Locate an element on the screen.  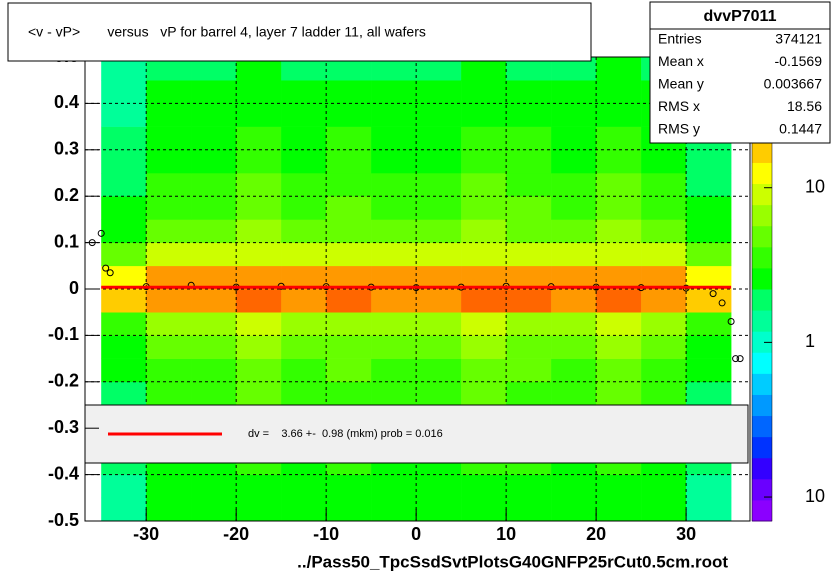
y-tick-label: -0.5 is located at coordinates (63, 520).